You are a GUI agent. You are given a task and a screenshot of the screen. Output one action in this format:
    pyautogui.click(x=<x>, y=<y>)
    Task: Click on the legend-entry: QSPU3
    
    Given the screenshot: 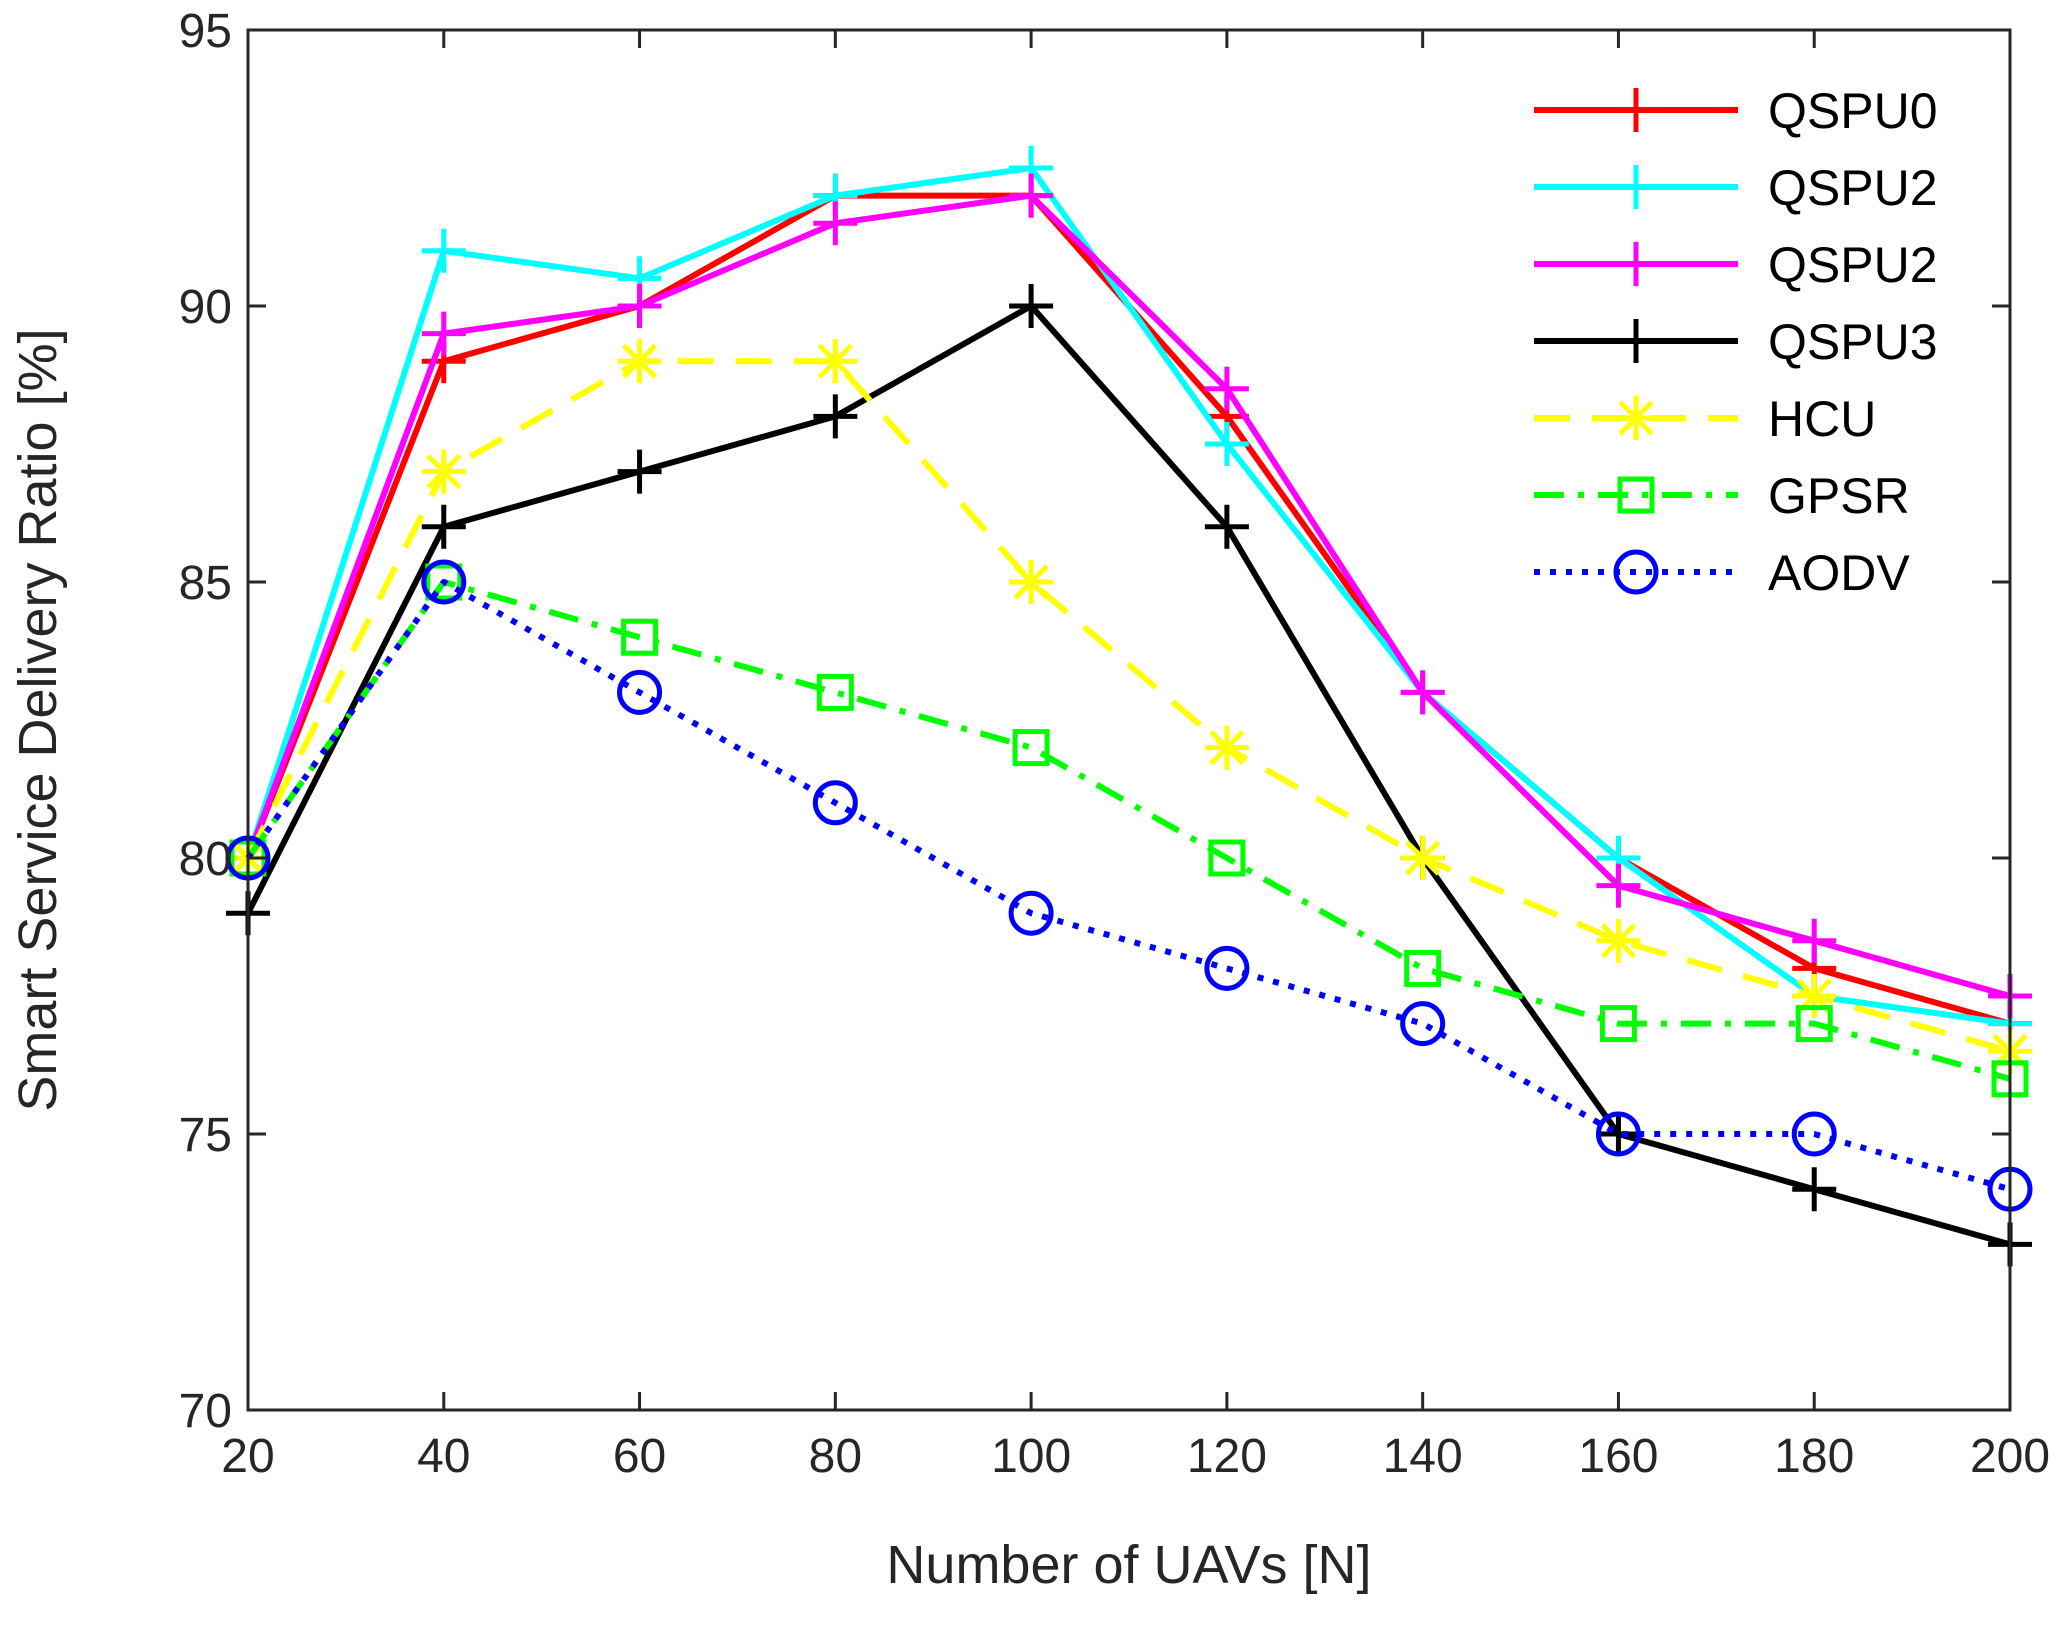 What is the action you would take?
    pyautogui.click(x=1736, y=342)
    